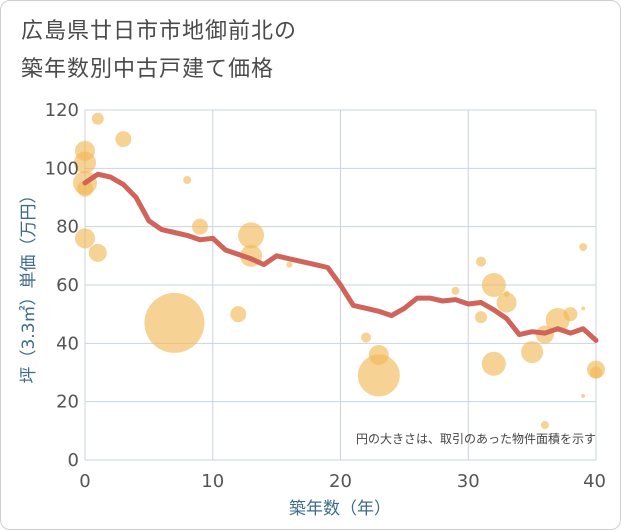 The width and height of the screenshot is (621, 530). What do you see at coordinates (594, 481) in the screenshot?
I see `x-tick-label-40: 40` at bounding box center [594, 481].